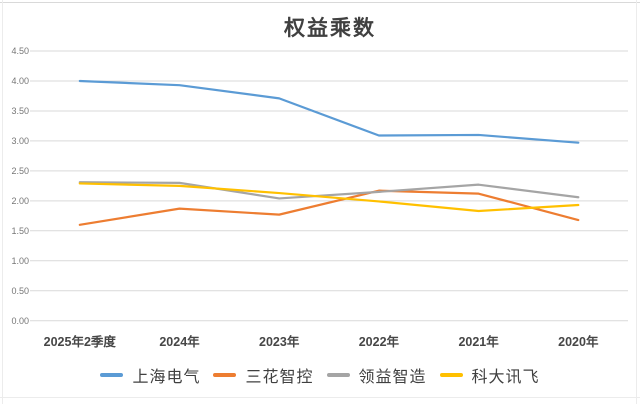 This screenshot has height=404, width=640. I want to click on frame-right-border, so click(636, 202).